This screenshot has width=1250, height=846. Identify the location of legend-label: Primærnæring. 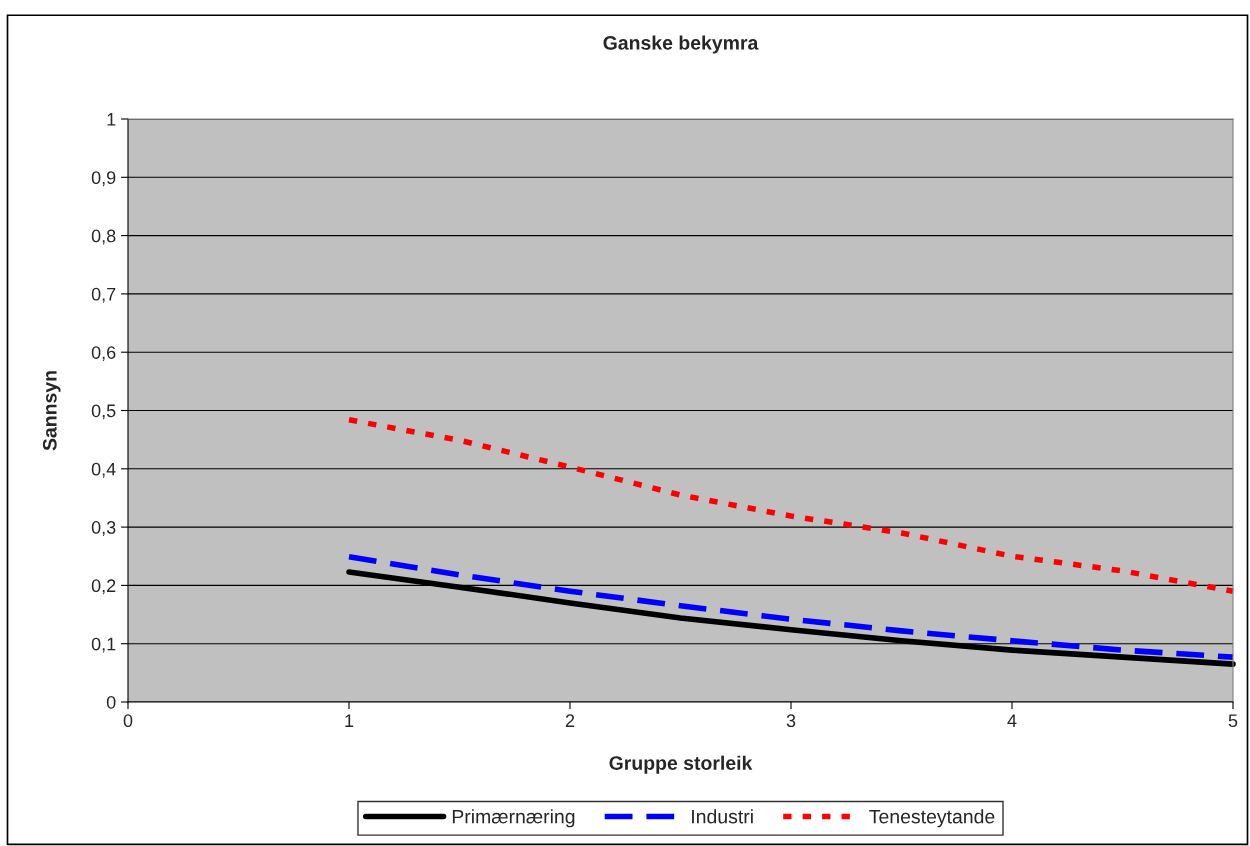
(513, 818).